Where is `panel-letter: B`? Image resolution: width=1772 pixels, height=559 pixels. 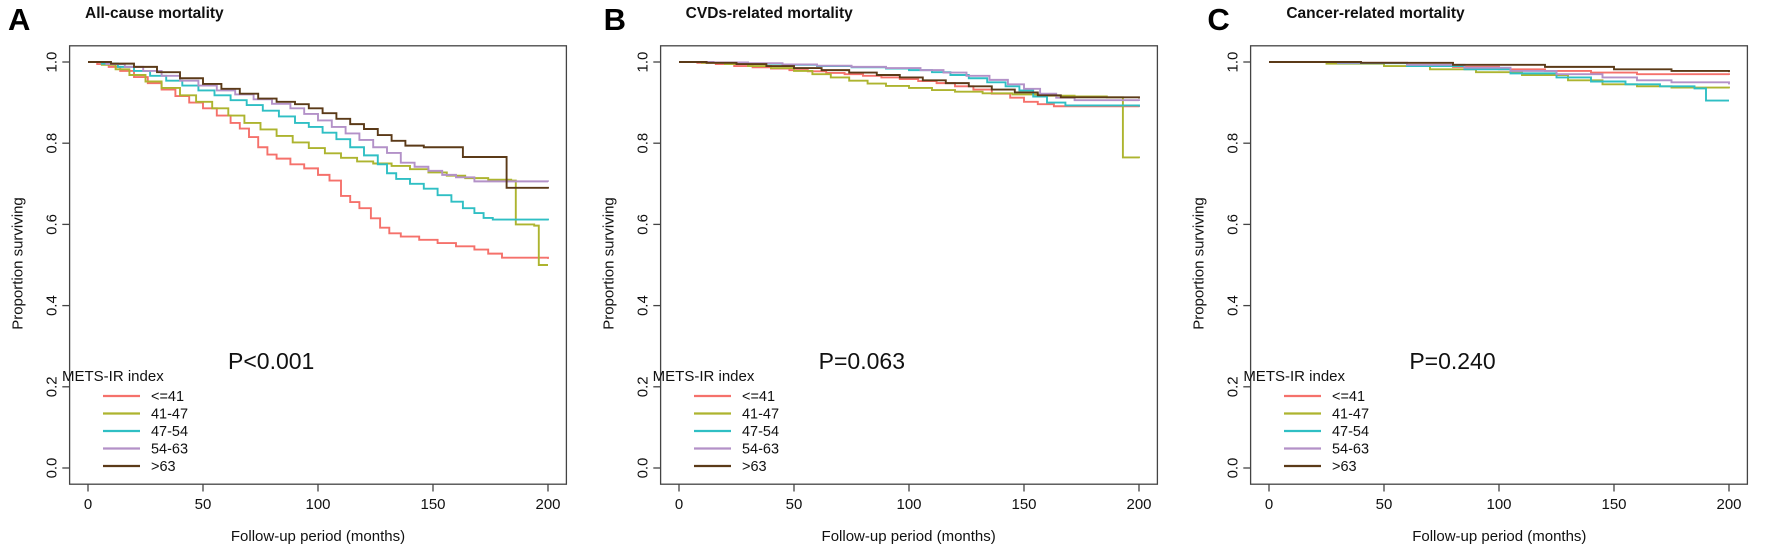
panel-letter: B is located at coordinates (615, 19).